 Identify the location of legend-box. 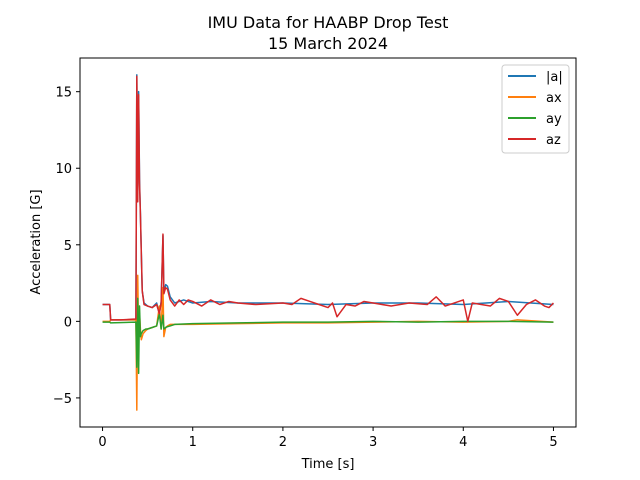
(535, 109).